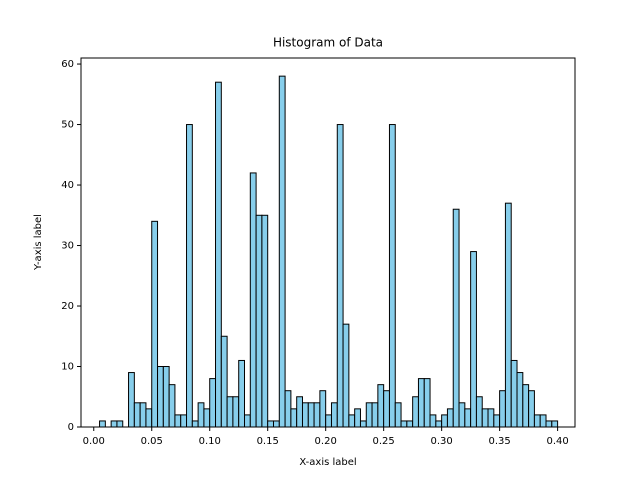 The width and height of the screenshot is (640, 480). Describe the element at coordinates (67, 125) in the screenshot. I see `y-tick-label: 50` at that location.